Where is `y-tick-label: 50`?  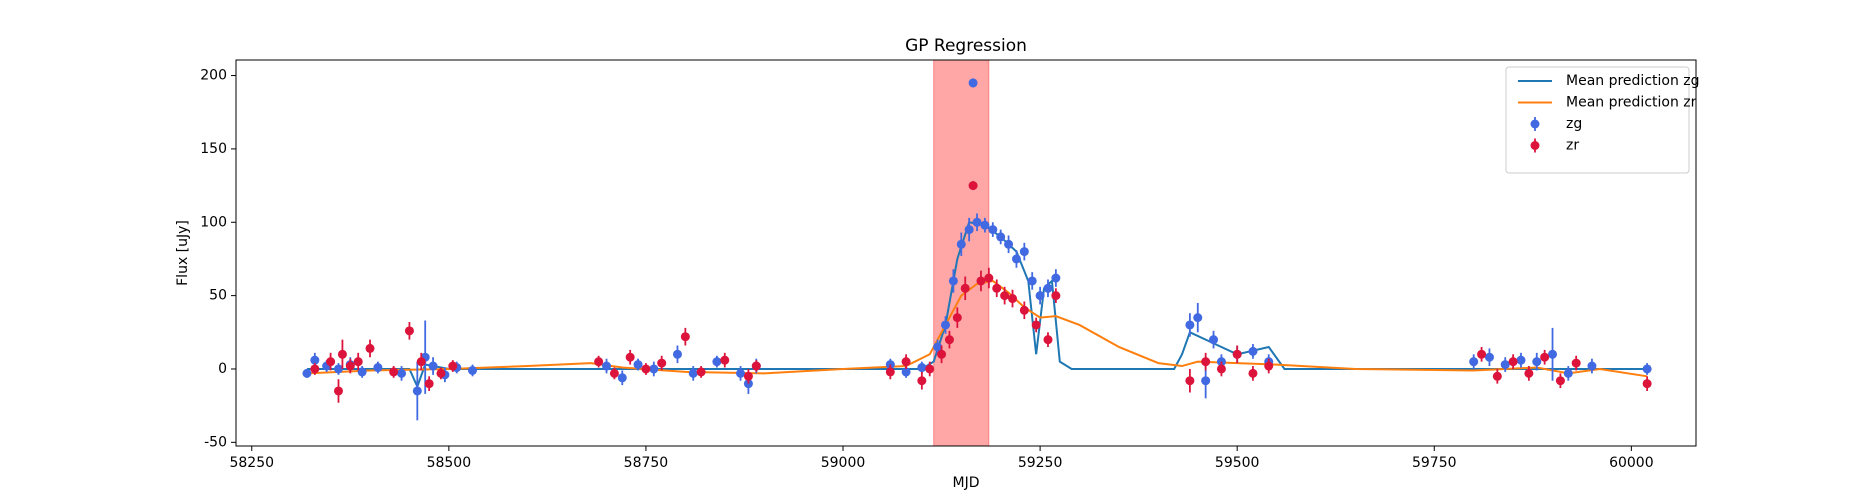
y-tick-label: 50 is located at coordinates (218, 296).